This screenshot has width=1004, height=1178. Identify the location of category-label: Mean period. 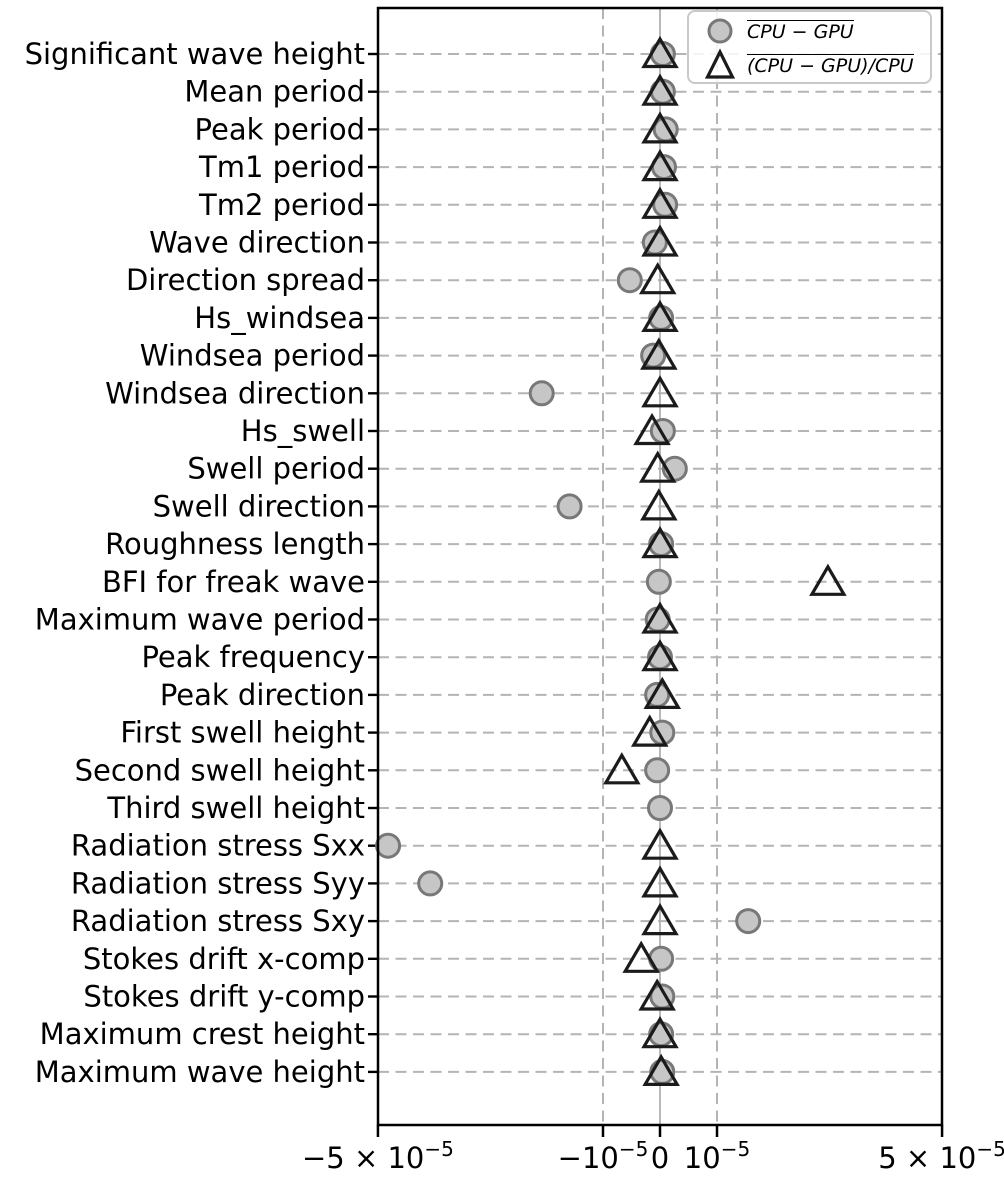
(274, 92).